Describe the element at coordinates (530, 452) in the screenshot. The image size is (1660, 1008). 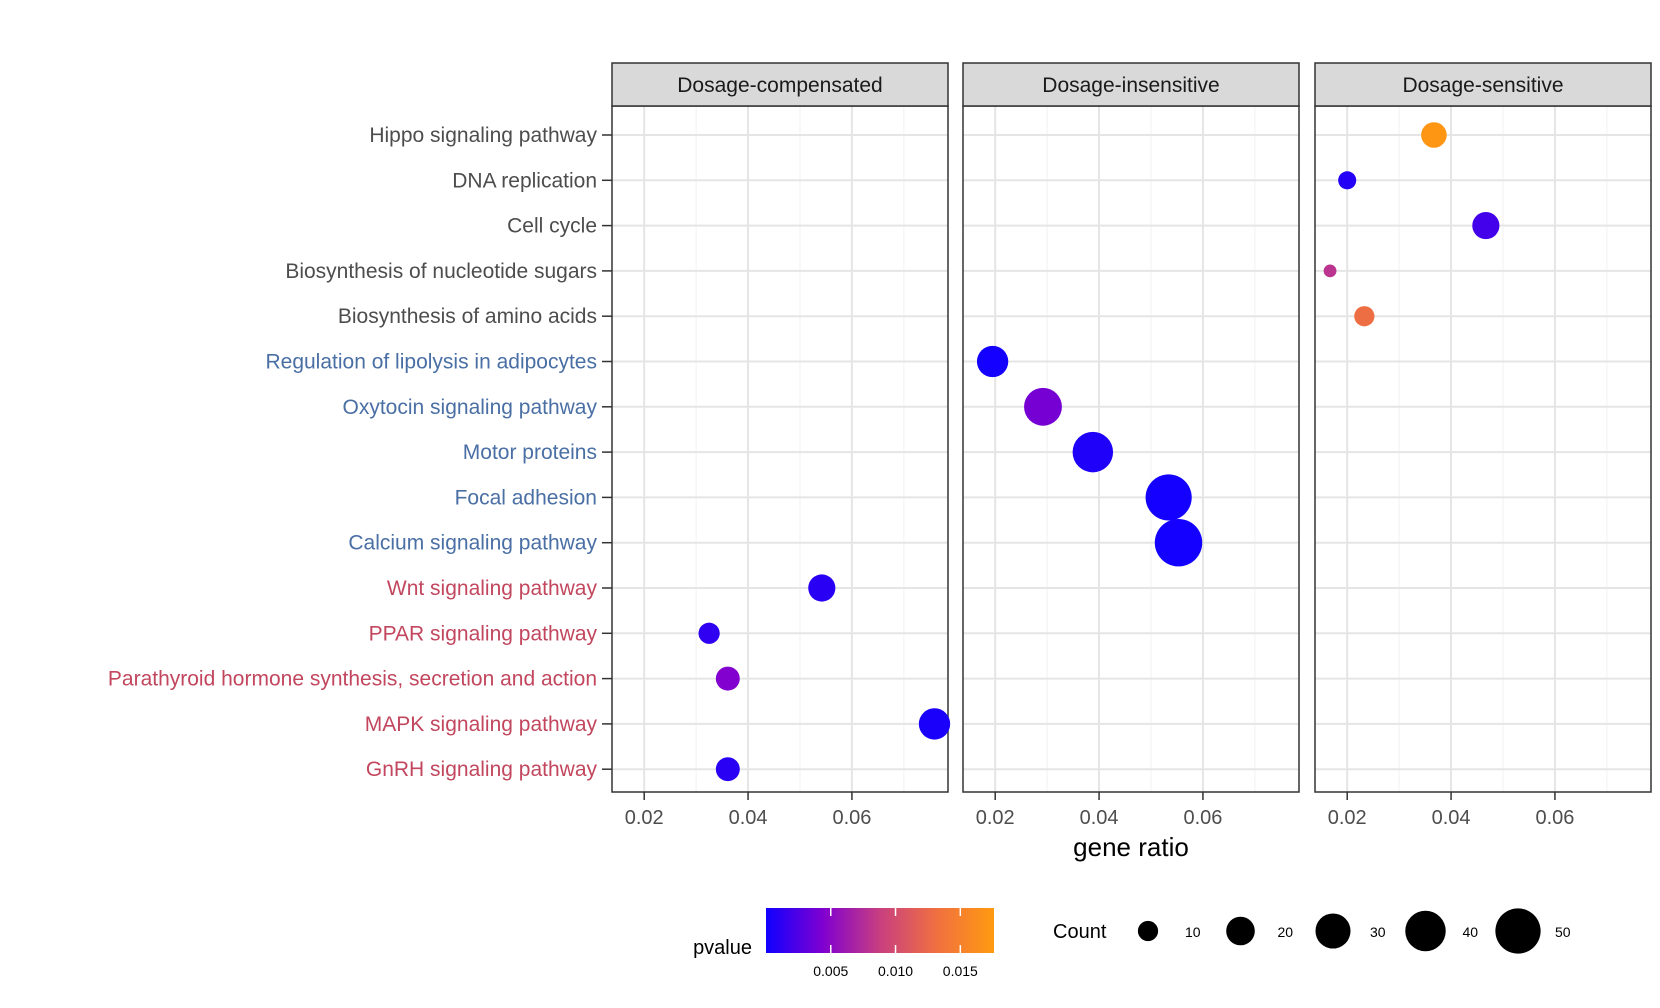
I see `pathway-label: Motor proteins` at that location.